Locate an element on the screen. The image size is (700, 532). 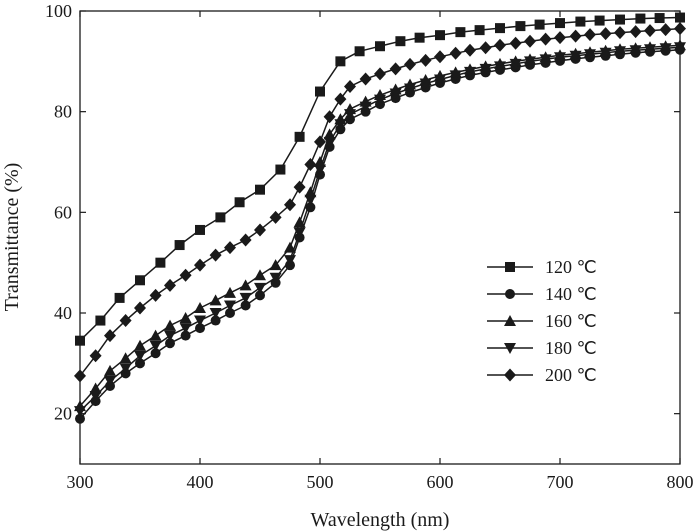
x-axis-title: Wavelength (nm) is located at coordinates (380, 520).